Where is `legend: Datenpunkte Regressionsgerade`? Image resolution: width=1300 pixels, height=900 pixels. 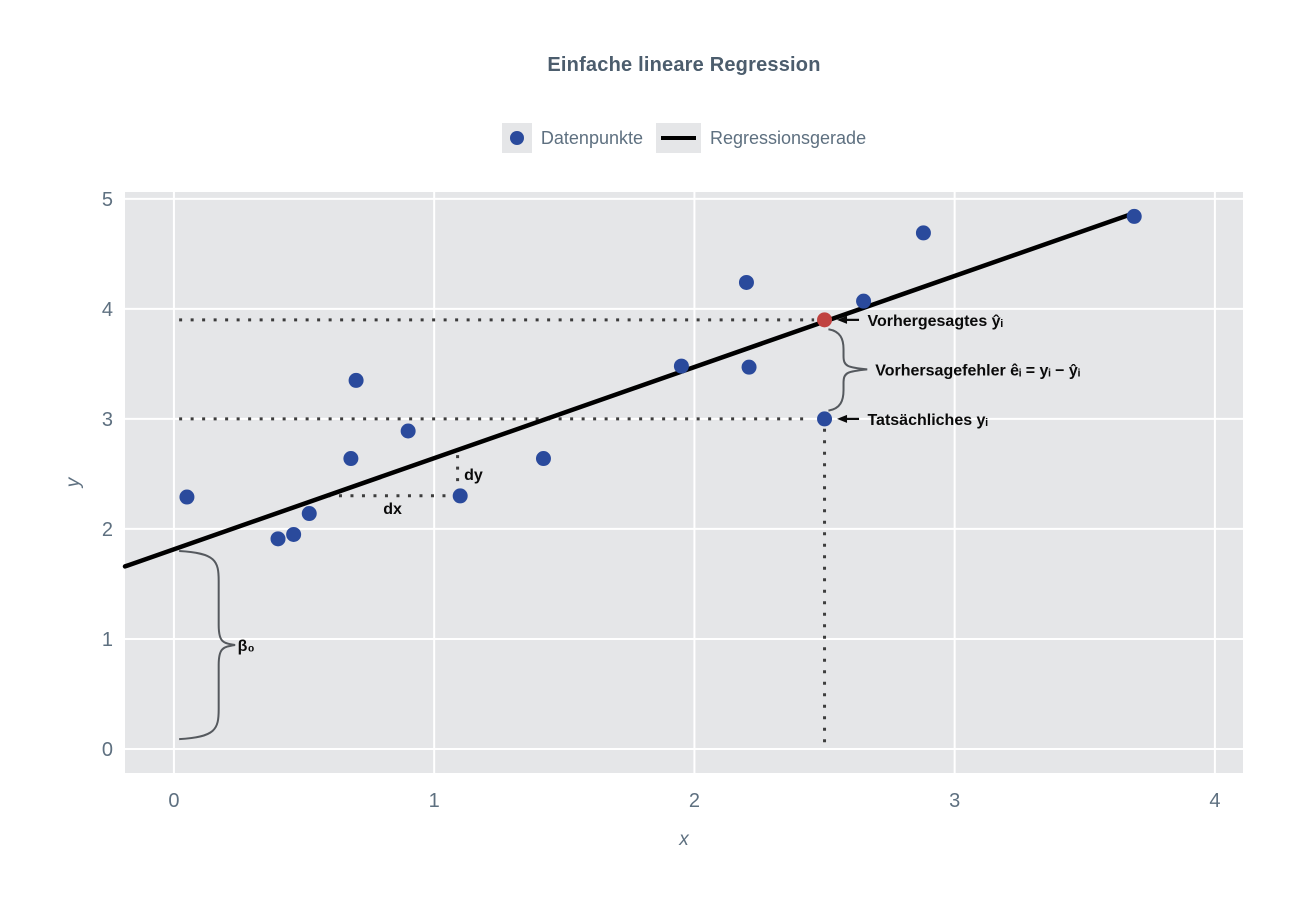 legend: Datenpunkte Regressionsgerade is located at coordinates (684, 138).